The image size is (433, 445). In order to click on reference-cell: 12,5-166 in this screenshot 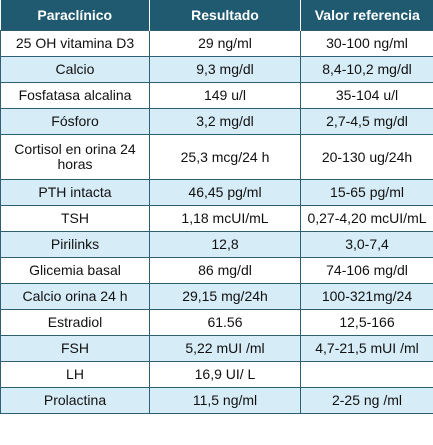, I will do `click(366, 322)`.